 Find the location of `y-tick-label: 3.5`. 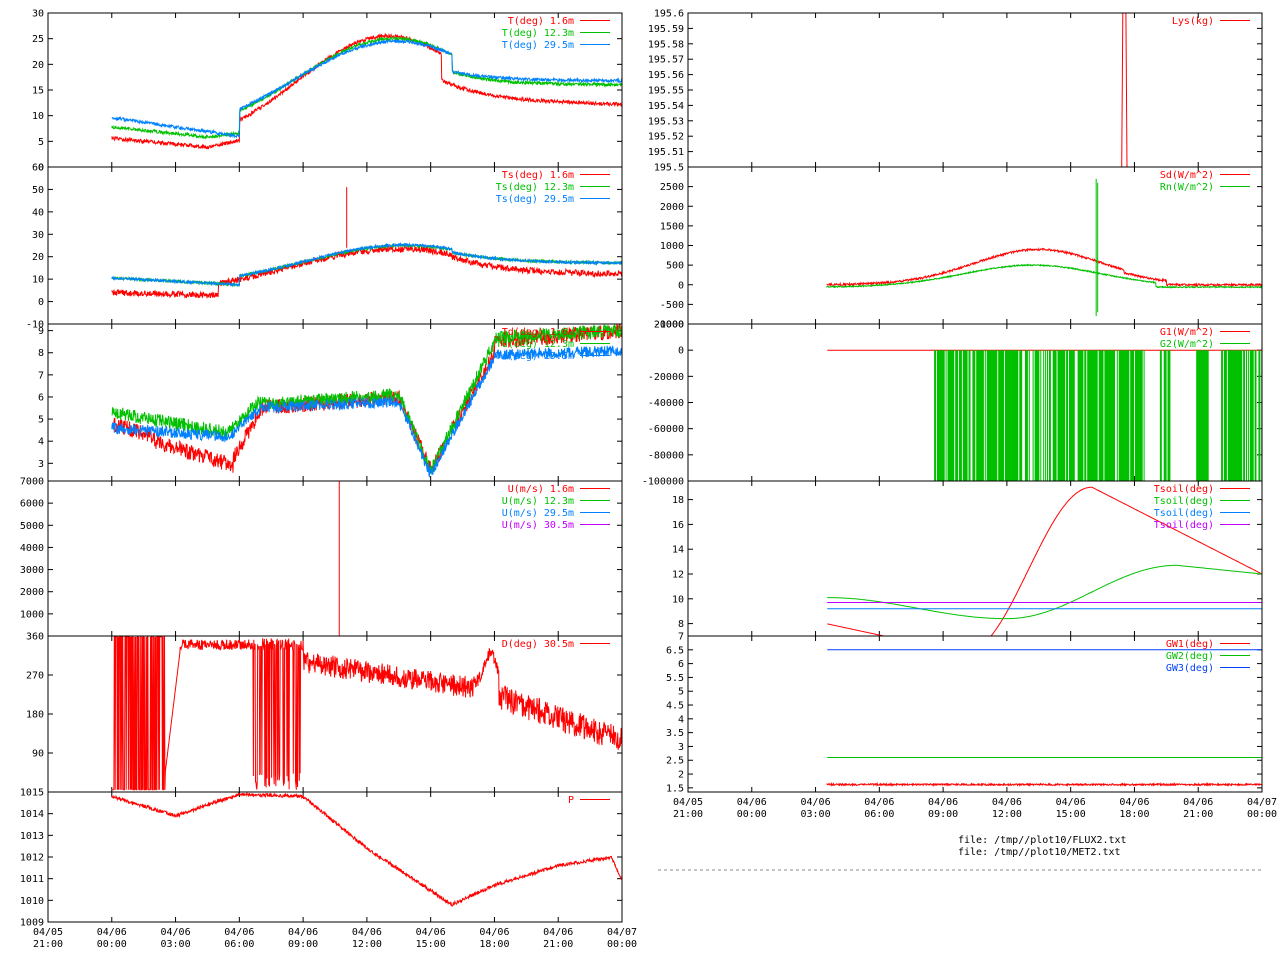

y-tick-label: 3.5 is located at coordinates (675, 733).